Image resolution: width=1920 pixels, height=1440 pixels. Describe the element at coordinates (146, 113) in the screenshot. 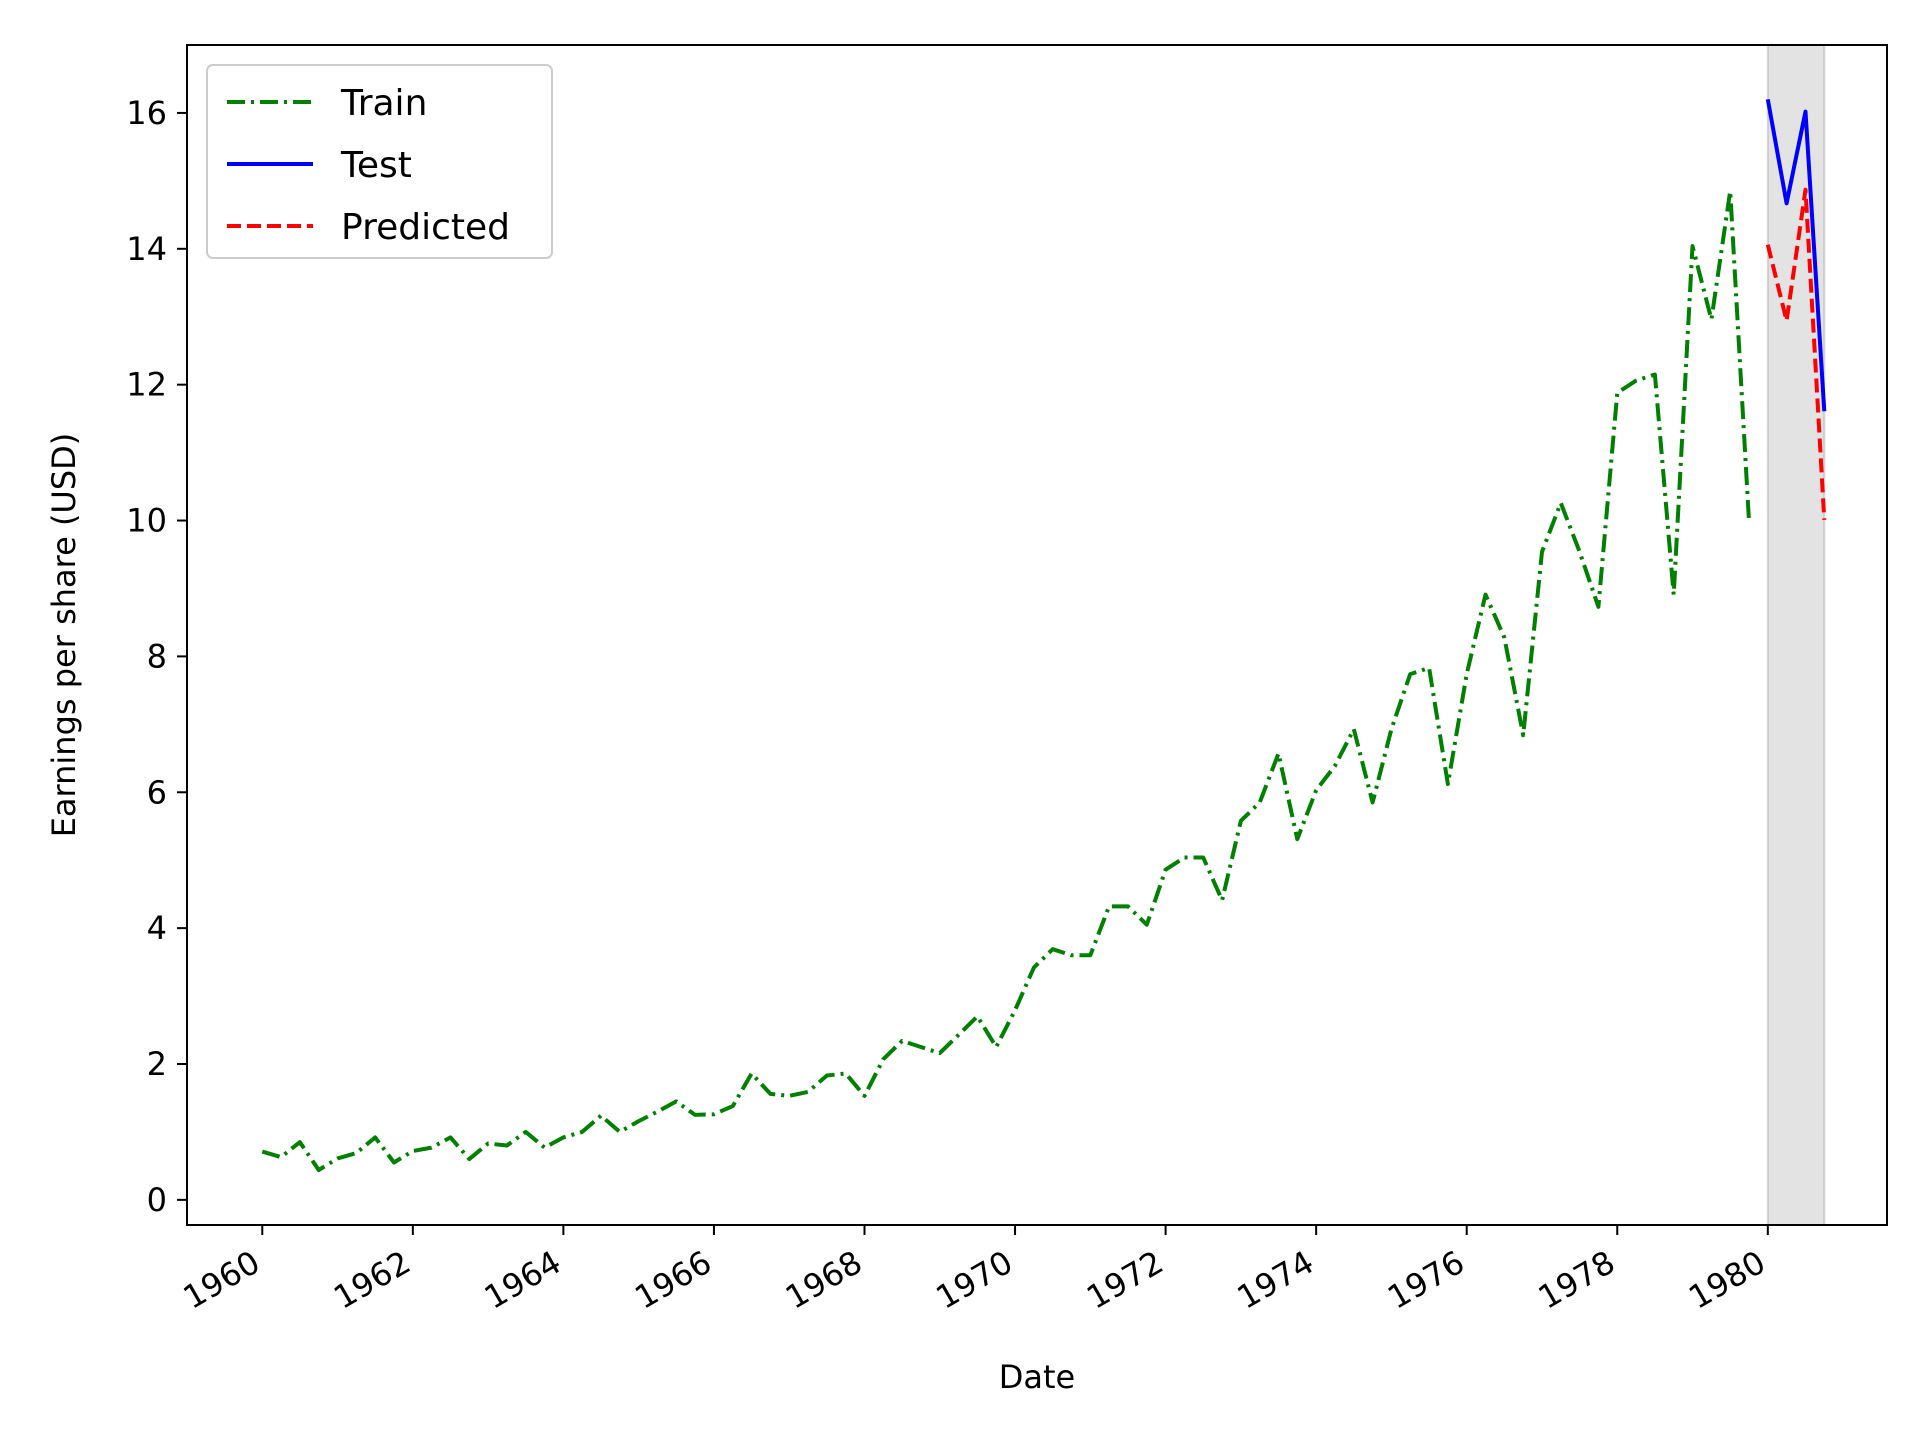

I see `y-tick-label: 16` at that location.